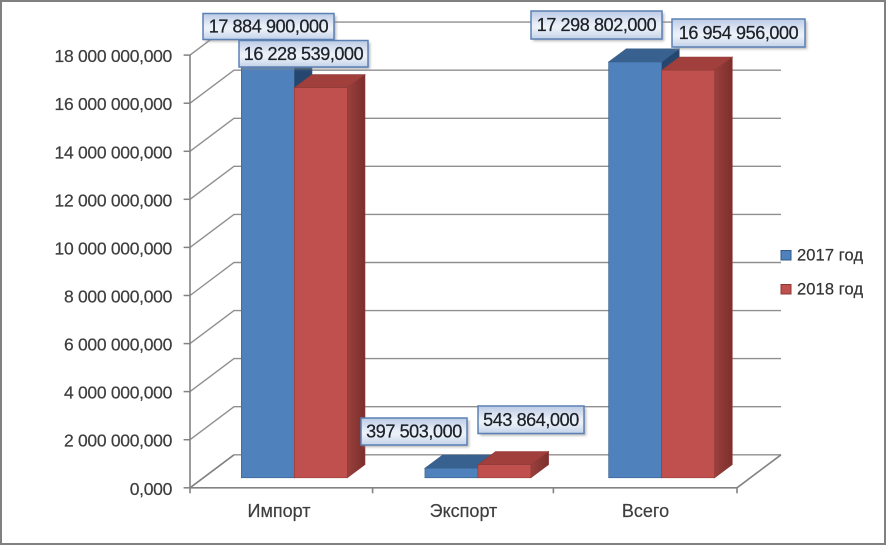 The width and height of the screenshot is (886, 545). What do you see at coordinates (114, 104) in the screenshot?
I see `svg-text: 16 000 000,000` at bounding box center [114, 104].